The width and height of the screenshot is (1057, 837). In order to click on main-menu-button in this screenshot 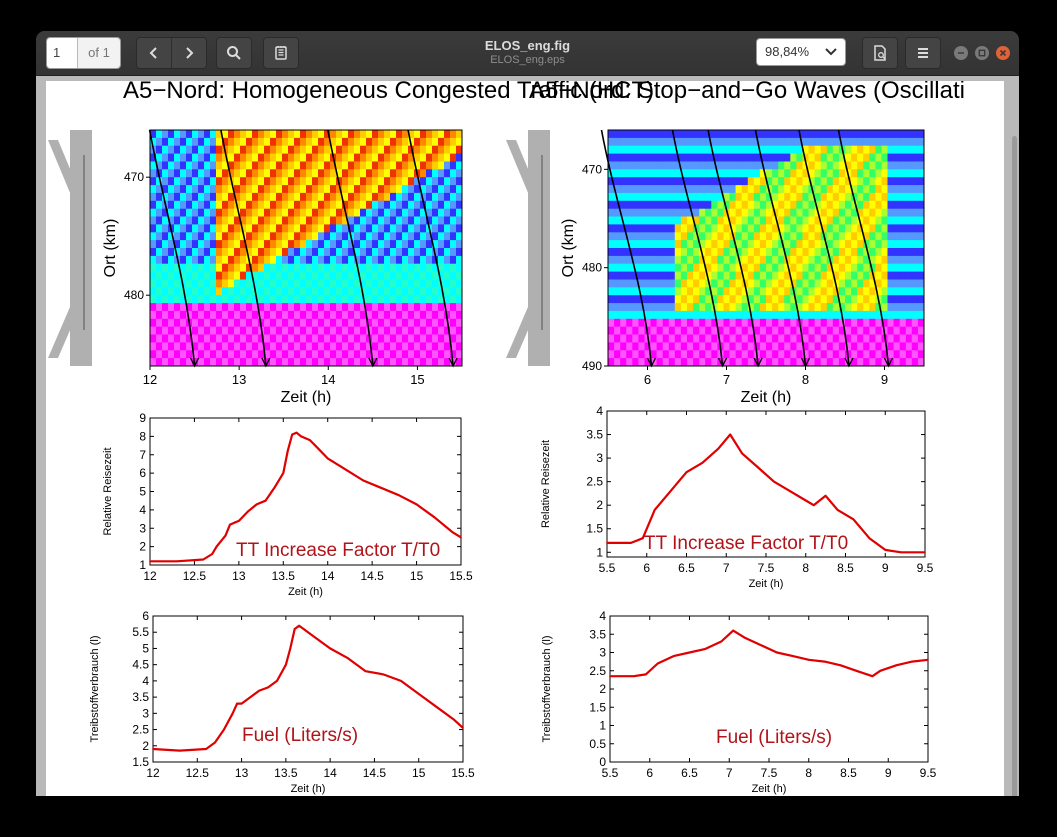, I will do `click(923, 53)`.